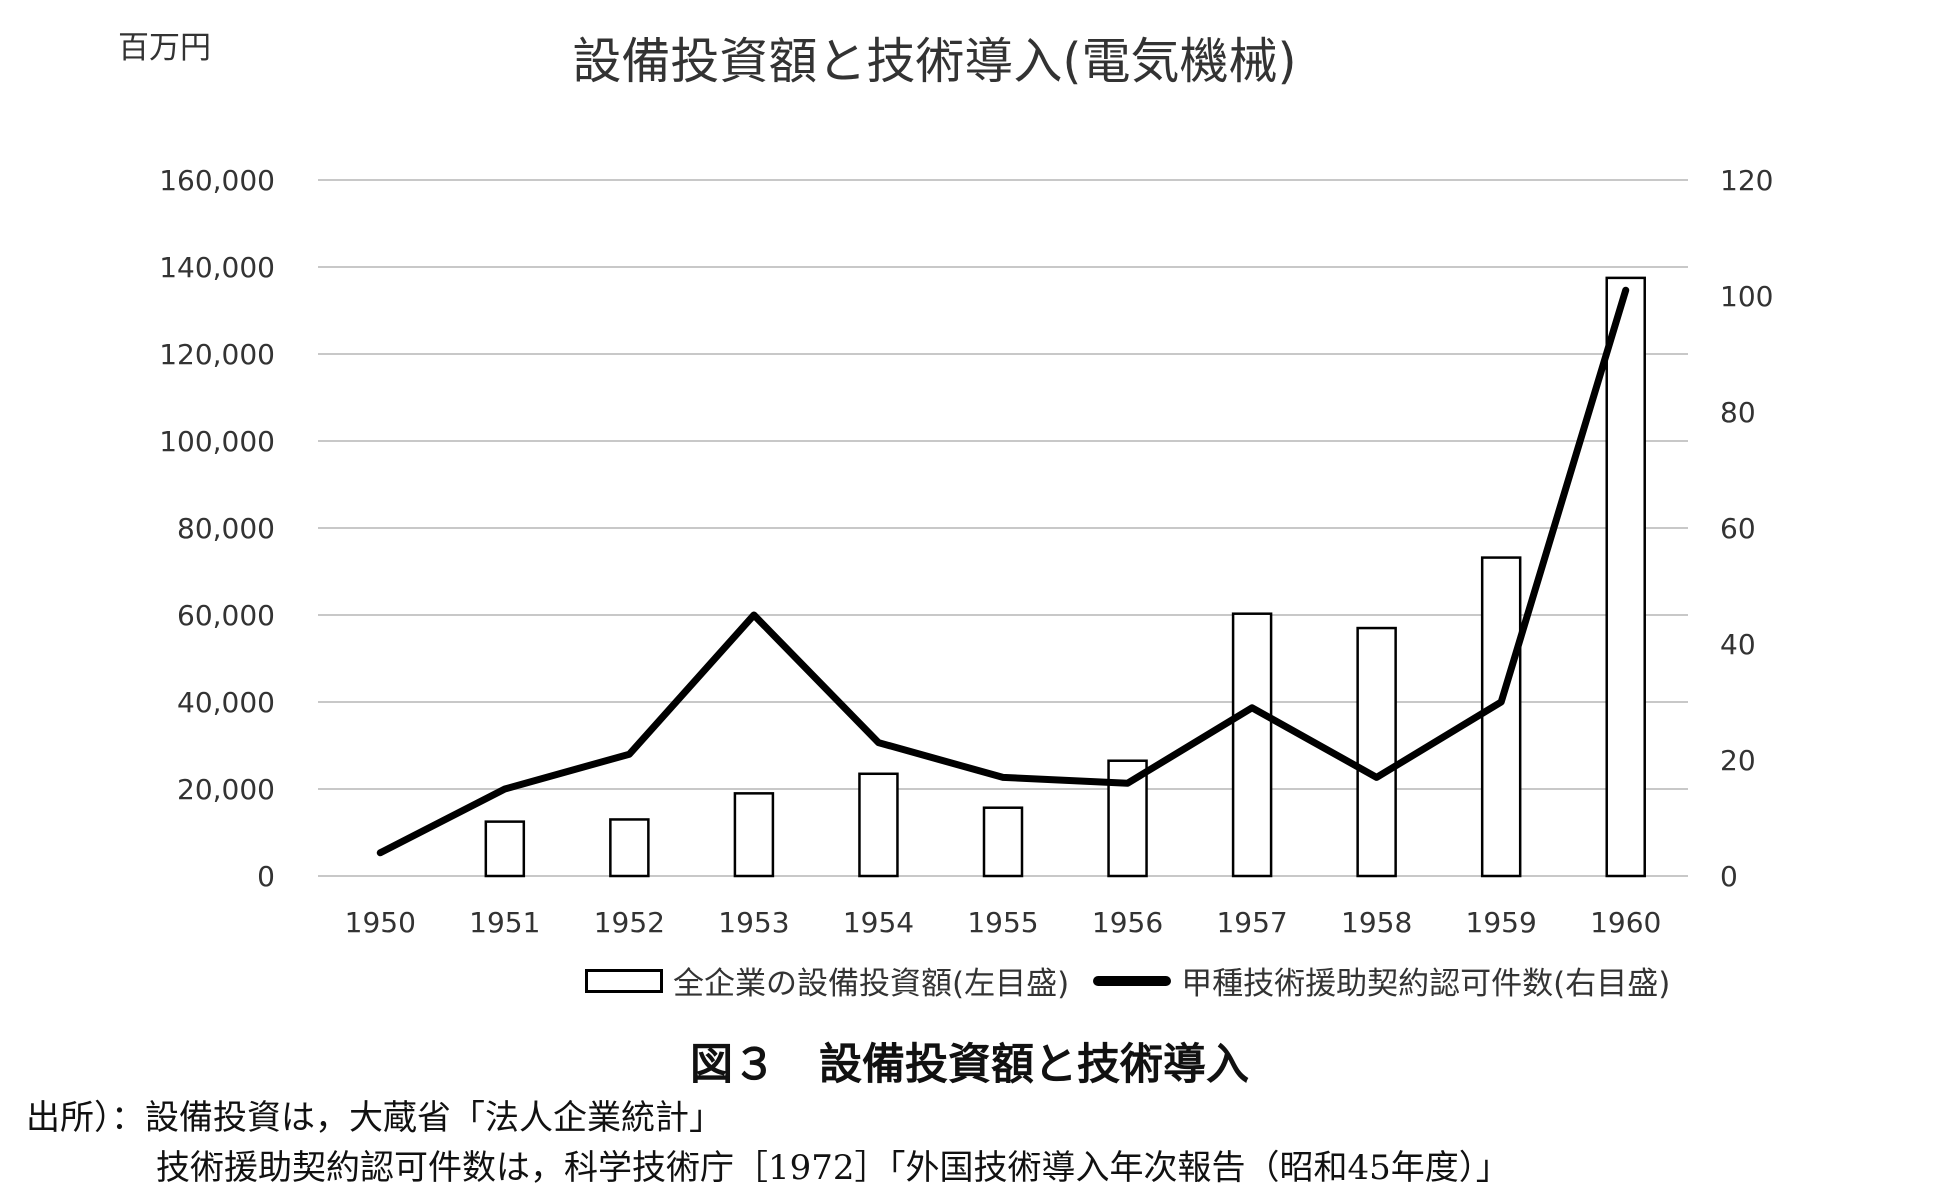  What do you see at coordinates (1738, 528) in the screenshot?
I see `right-axis-tick-label: 60` at bounding box center [1738, 528].